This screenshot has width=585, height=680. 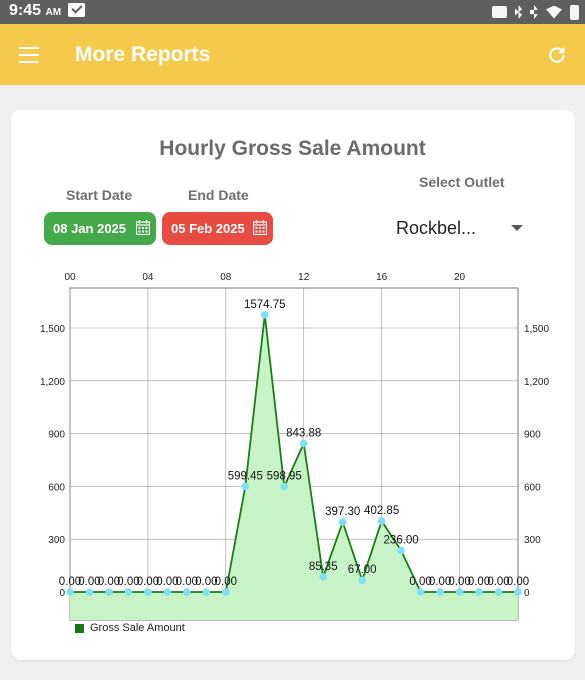 What do you see at coordinates (499, 12) in the screenshot?
I see `cast-icon` at bounding box center [499, 12].